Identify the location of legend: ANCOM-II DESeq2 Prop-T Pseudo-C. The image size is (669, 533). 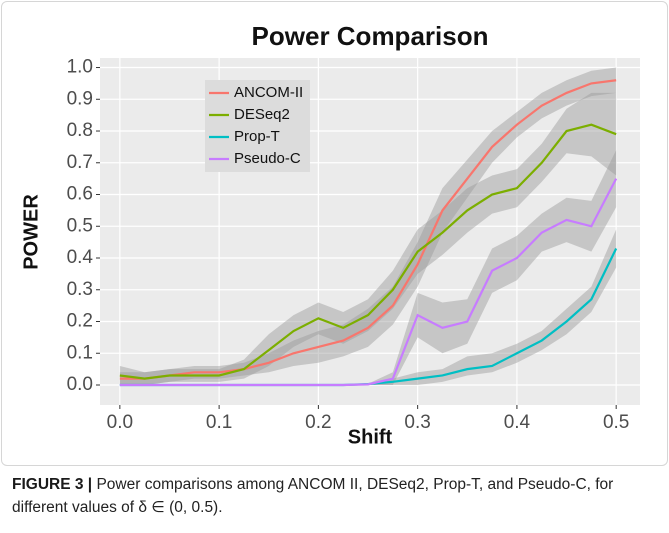
(257, 126).